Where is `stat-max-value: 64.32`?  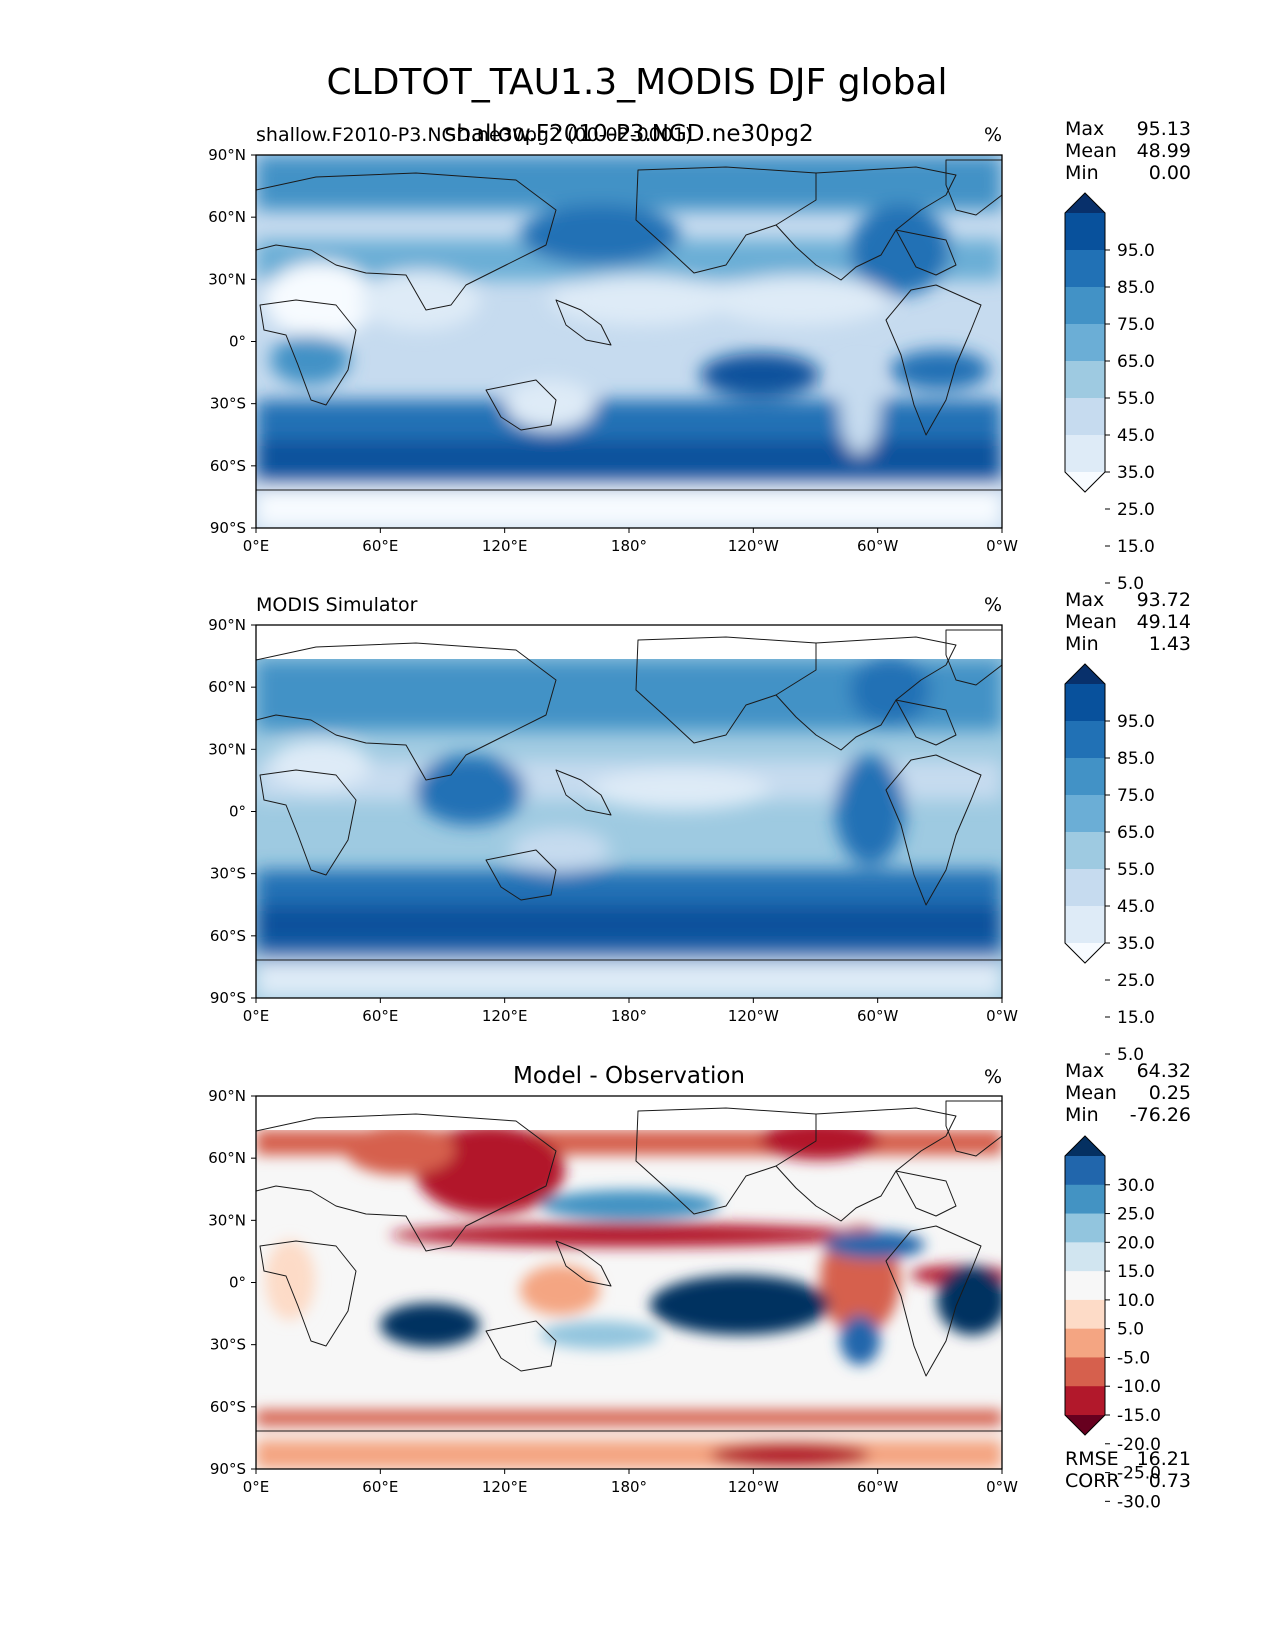
stat-max-value: 64.32 is located at coordinates (1164, 1071).